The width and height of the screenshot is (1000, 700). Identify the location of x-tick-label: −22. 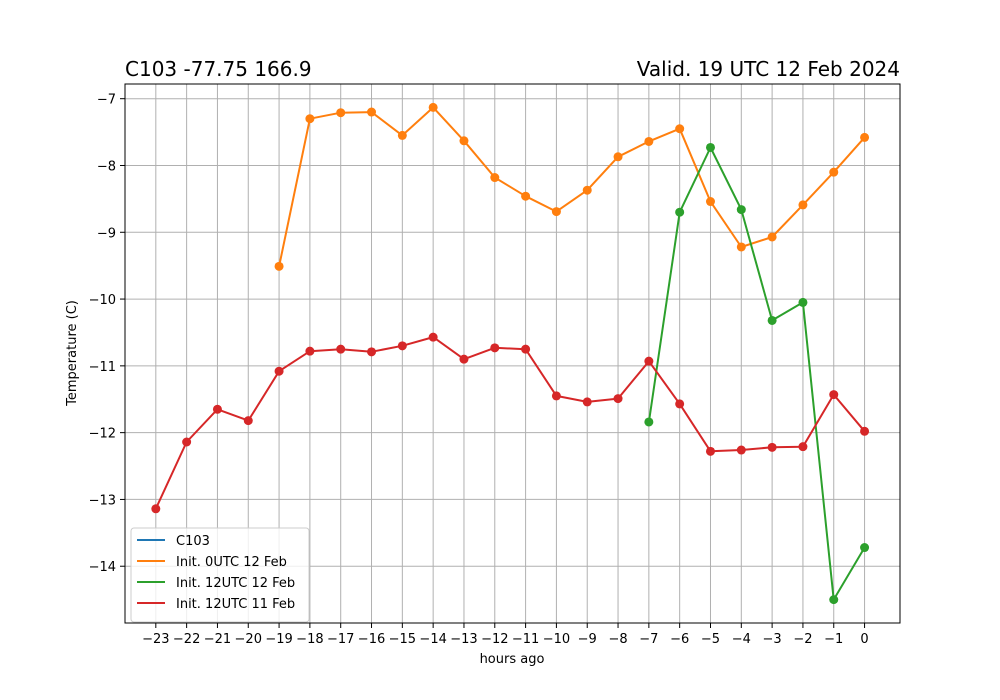
(186, 639).